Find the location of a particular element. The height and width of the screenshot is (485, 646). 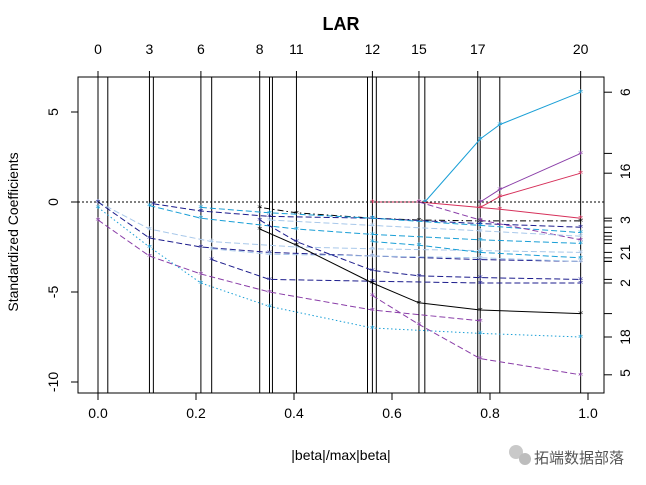

series-point-s-purple1-0: * is located at coordinates (418, 203).